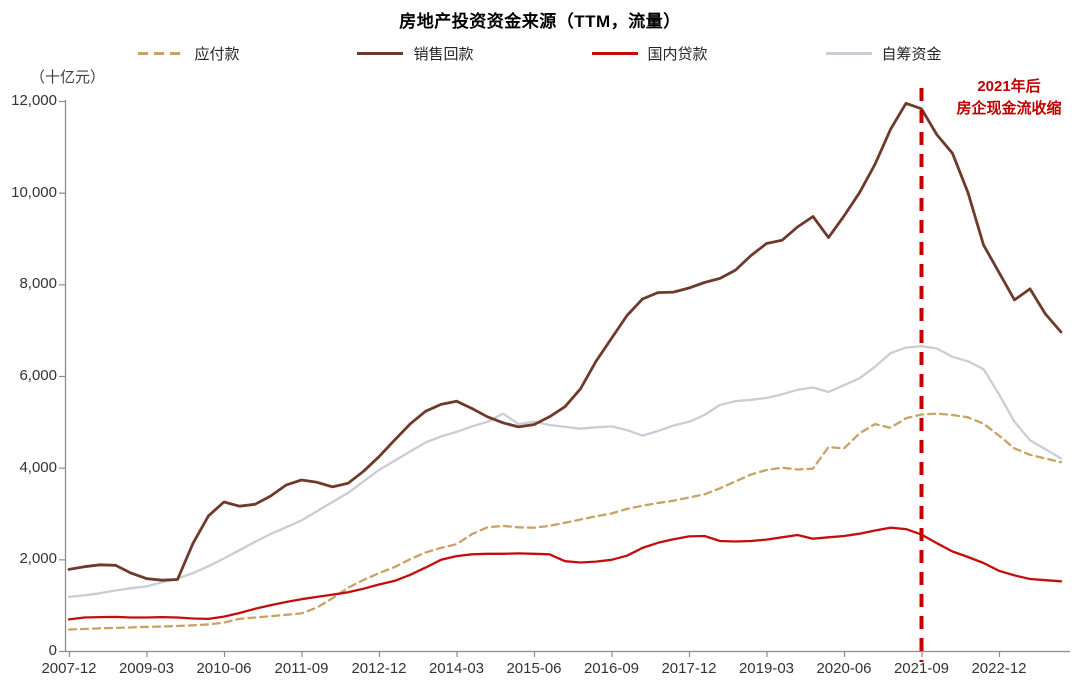 This screenshot has height=692, width=1080. What do you see at coordinates (540, 21) in the screenshot?
I see `chart-title: 房地产投资资金来源（TTM，流量）` at bounding box center [540, 21].